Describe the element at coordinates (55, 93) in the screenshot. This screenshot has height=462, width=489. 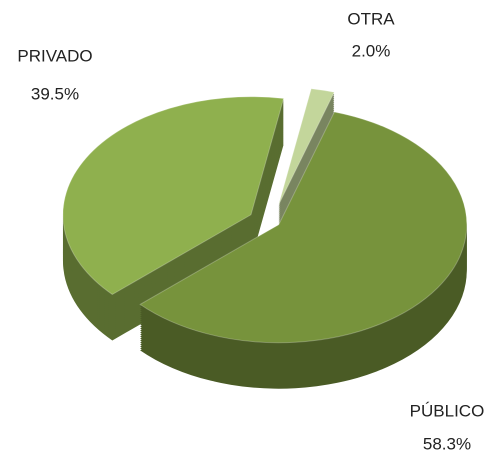
I see `value-label: 39.5%` at that location.